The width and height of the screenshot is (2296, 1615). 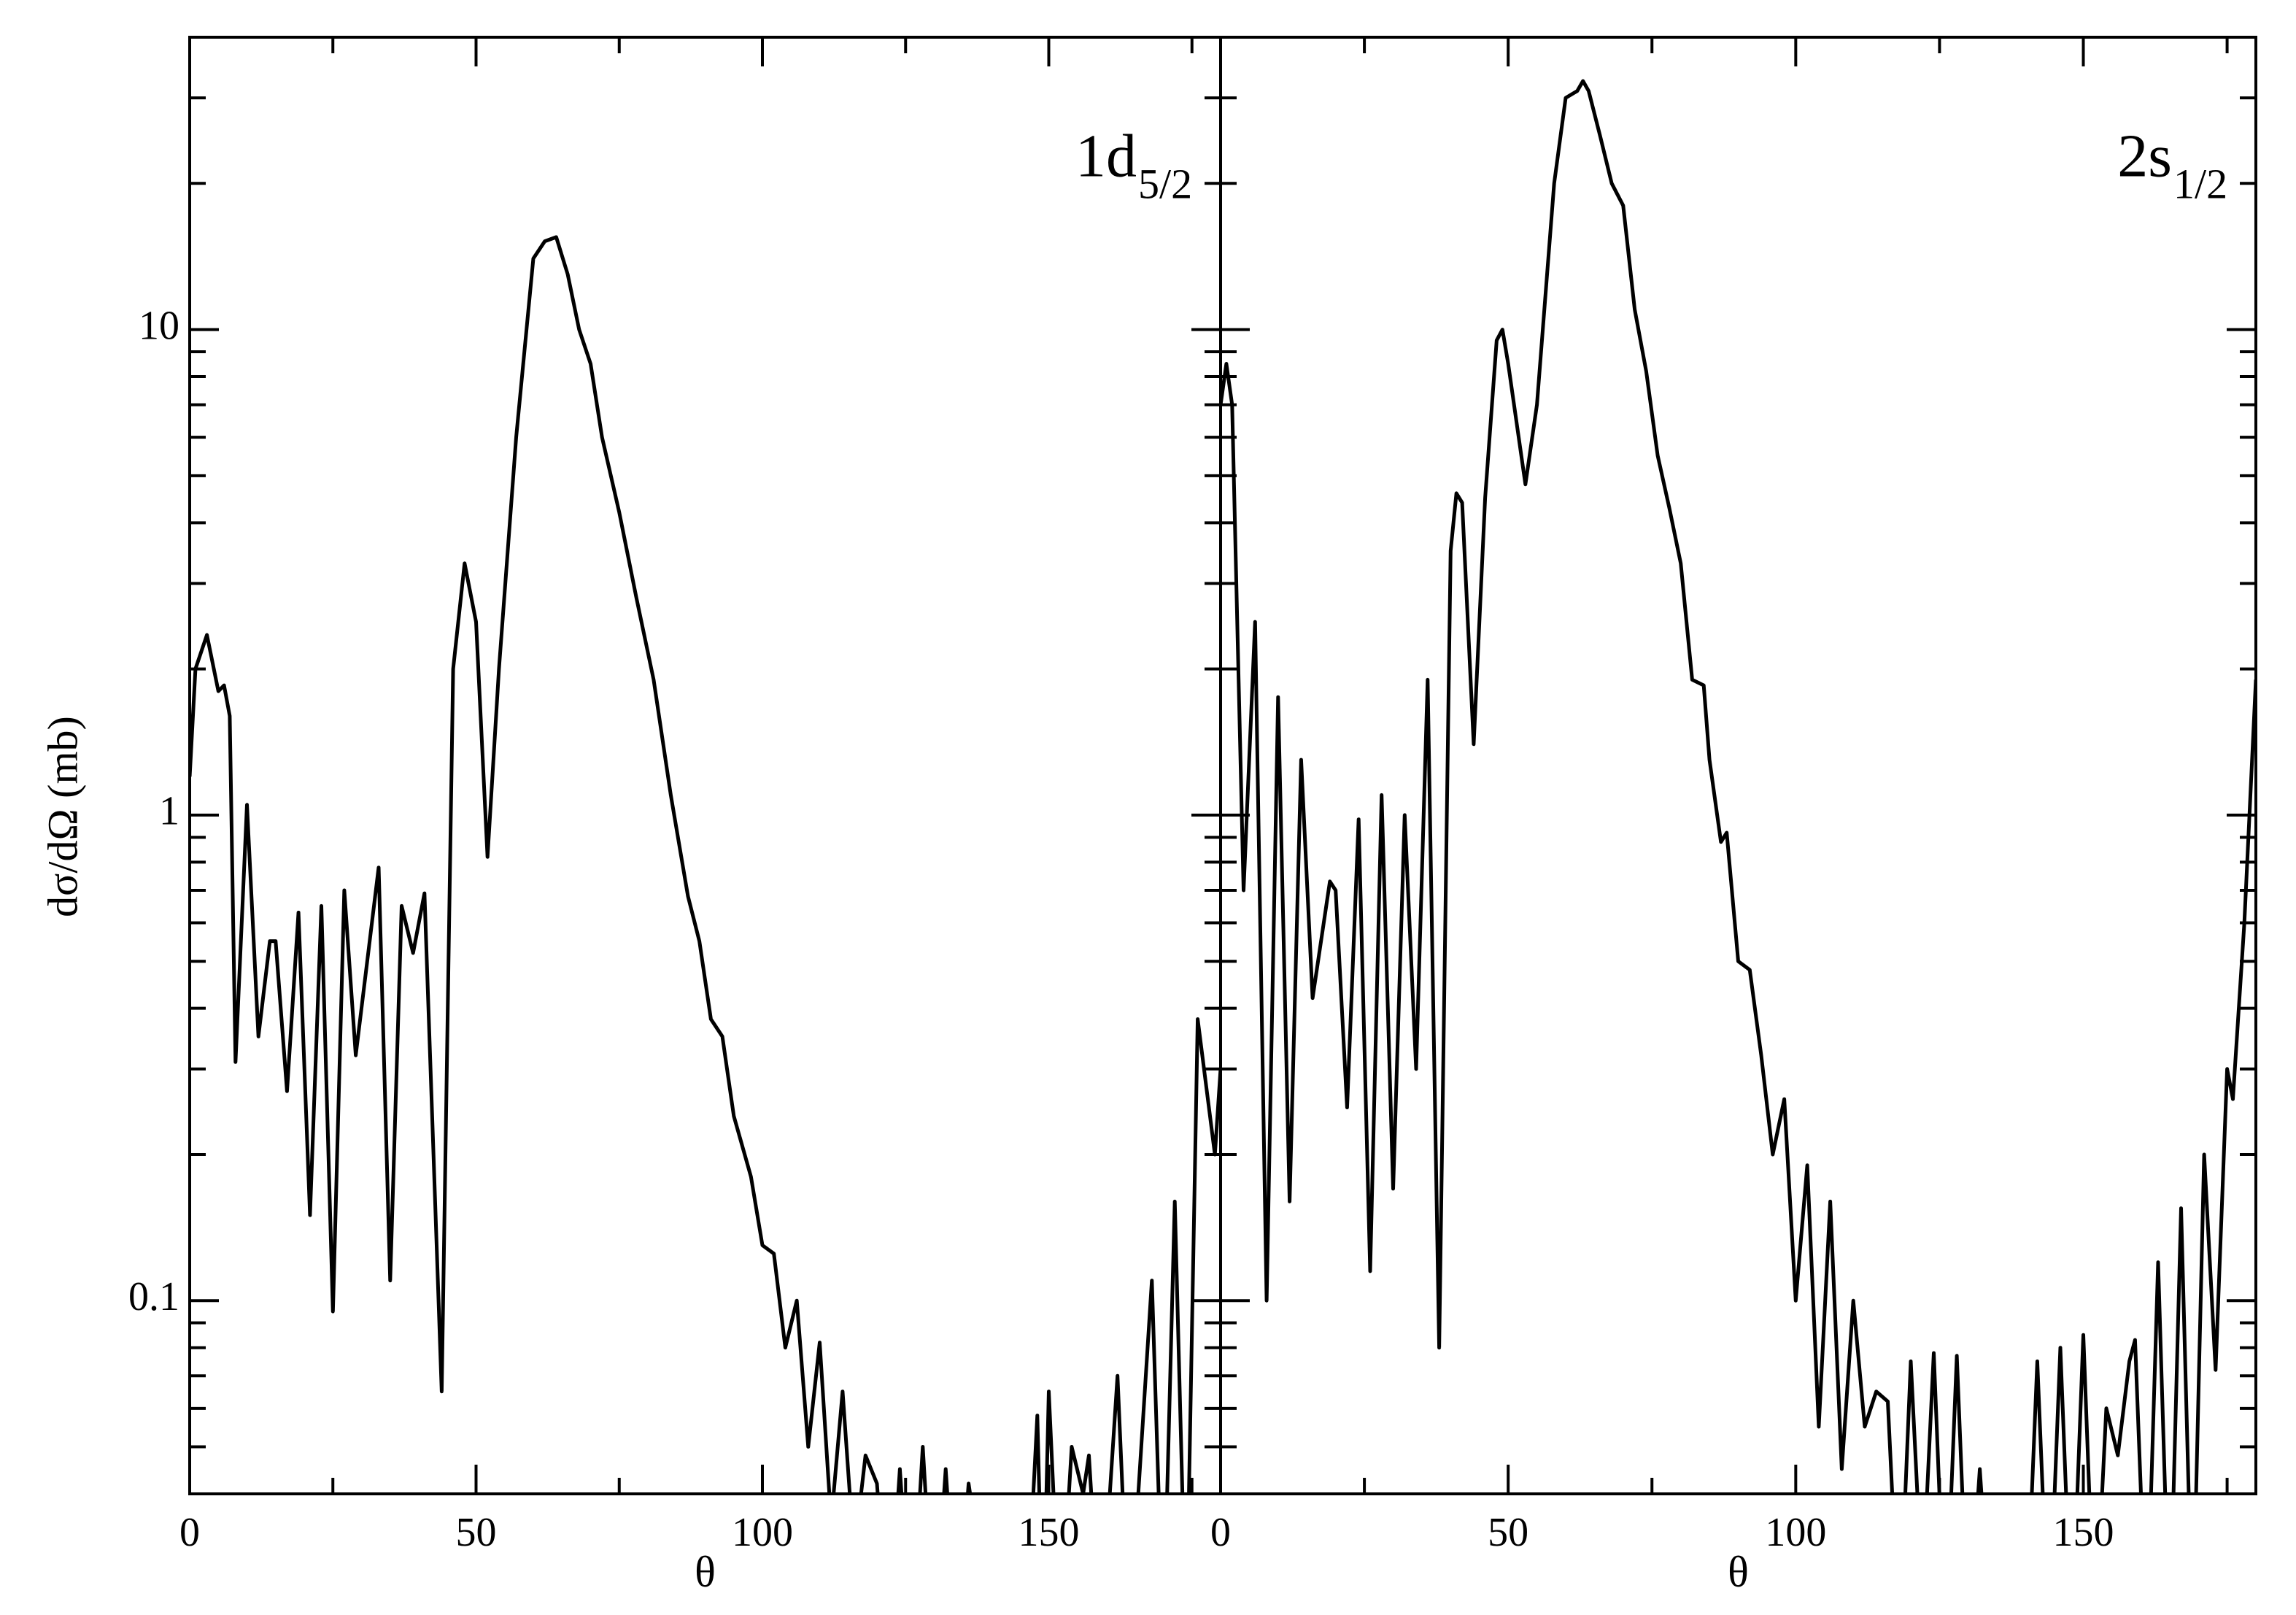 I want to click on y-tick-label: 0.1, so click(x=153, y=1296).